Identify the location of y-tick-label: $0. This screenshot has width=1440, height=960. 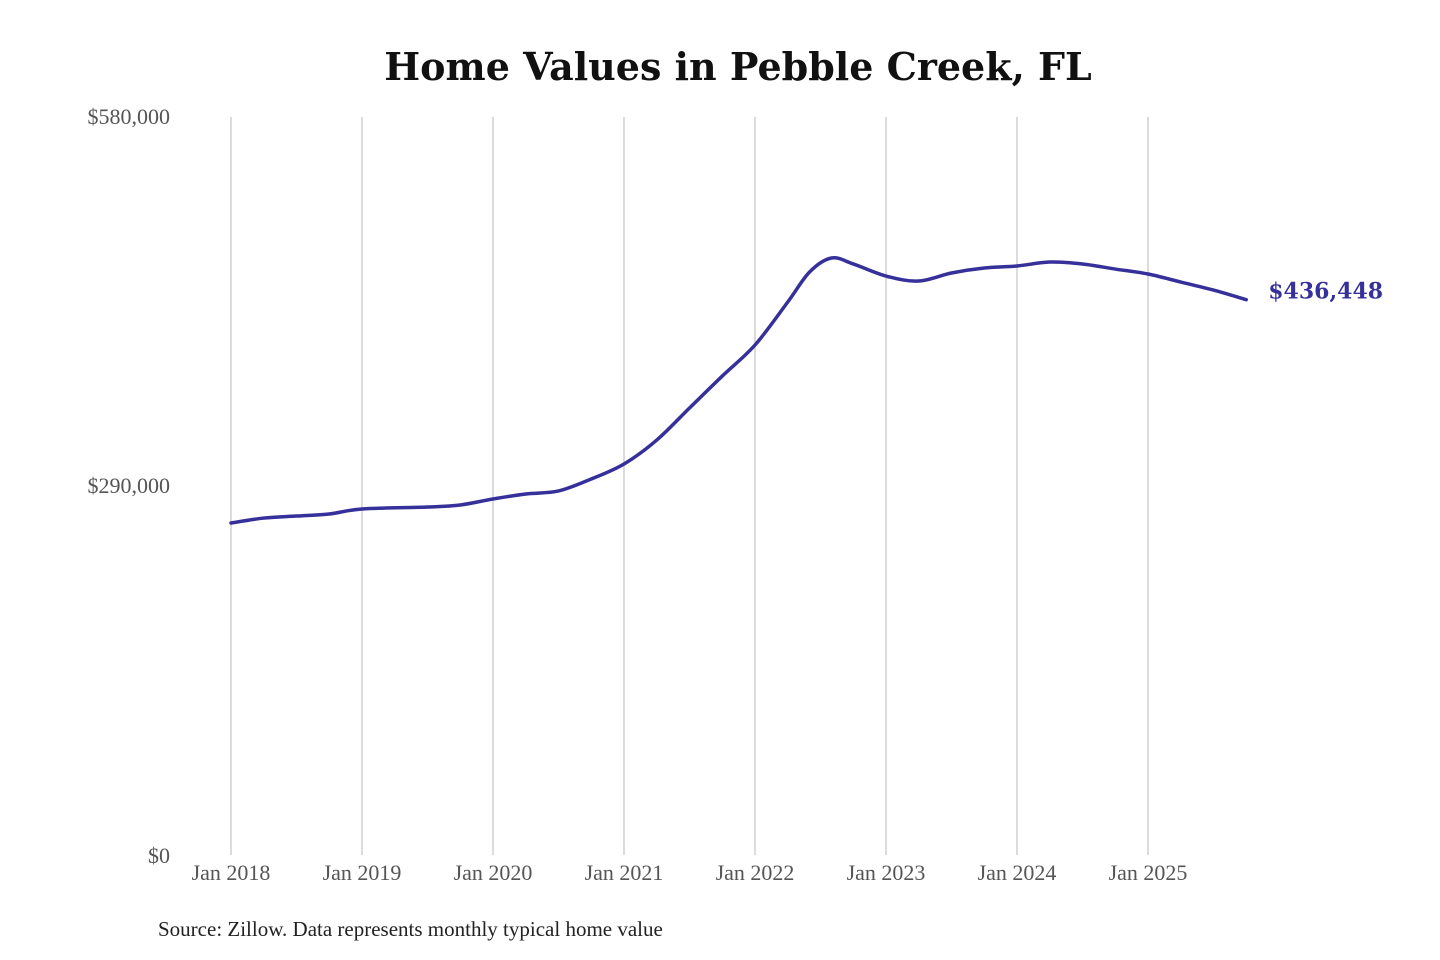
(159, 855).